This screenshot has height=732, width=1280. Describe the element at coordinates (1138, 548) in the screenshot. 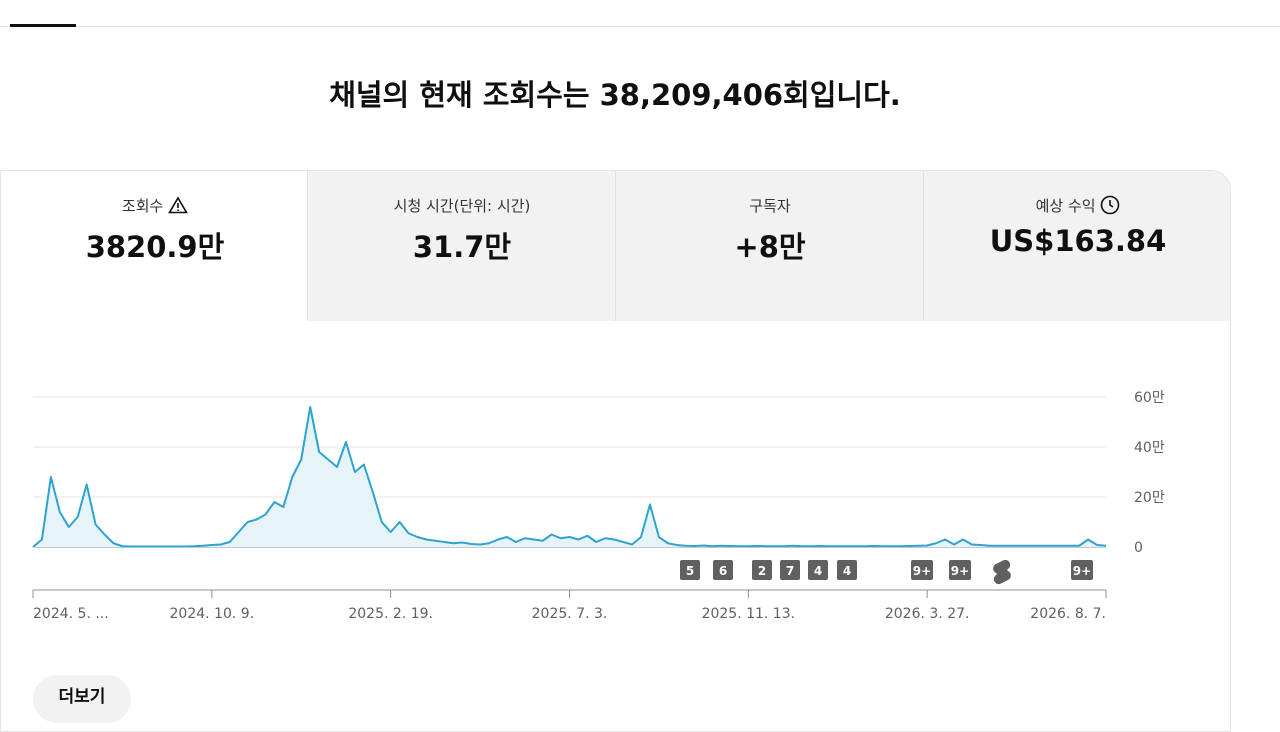

I see `y-tick-label: 0` at that location.